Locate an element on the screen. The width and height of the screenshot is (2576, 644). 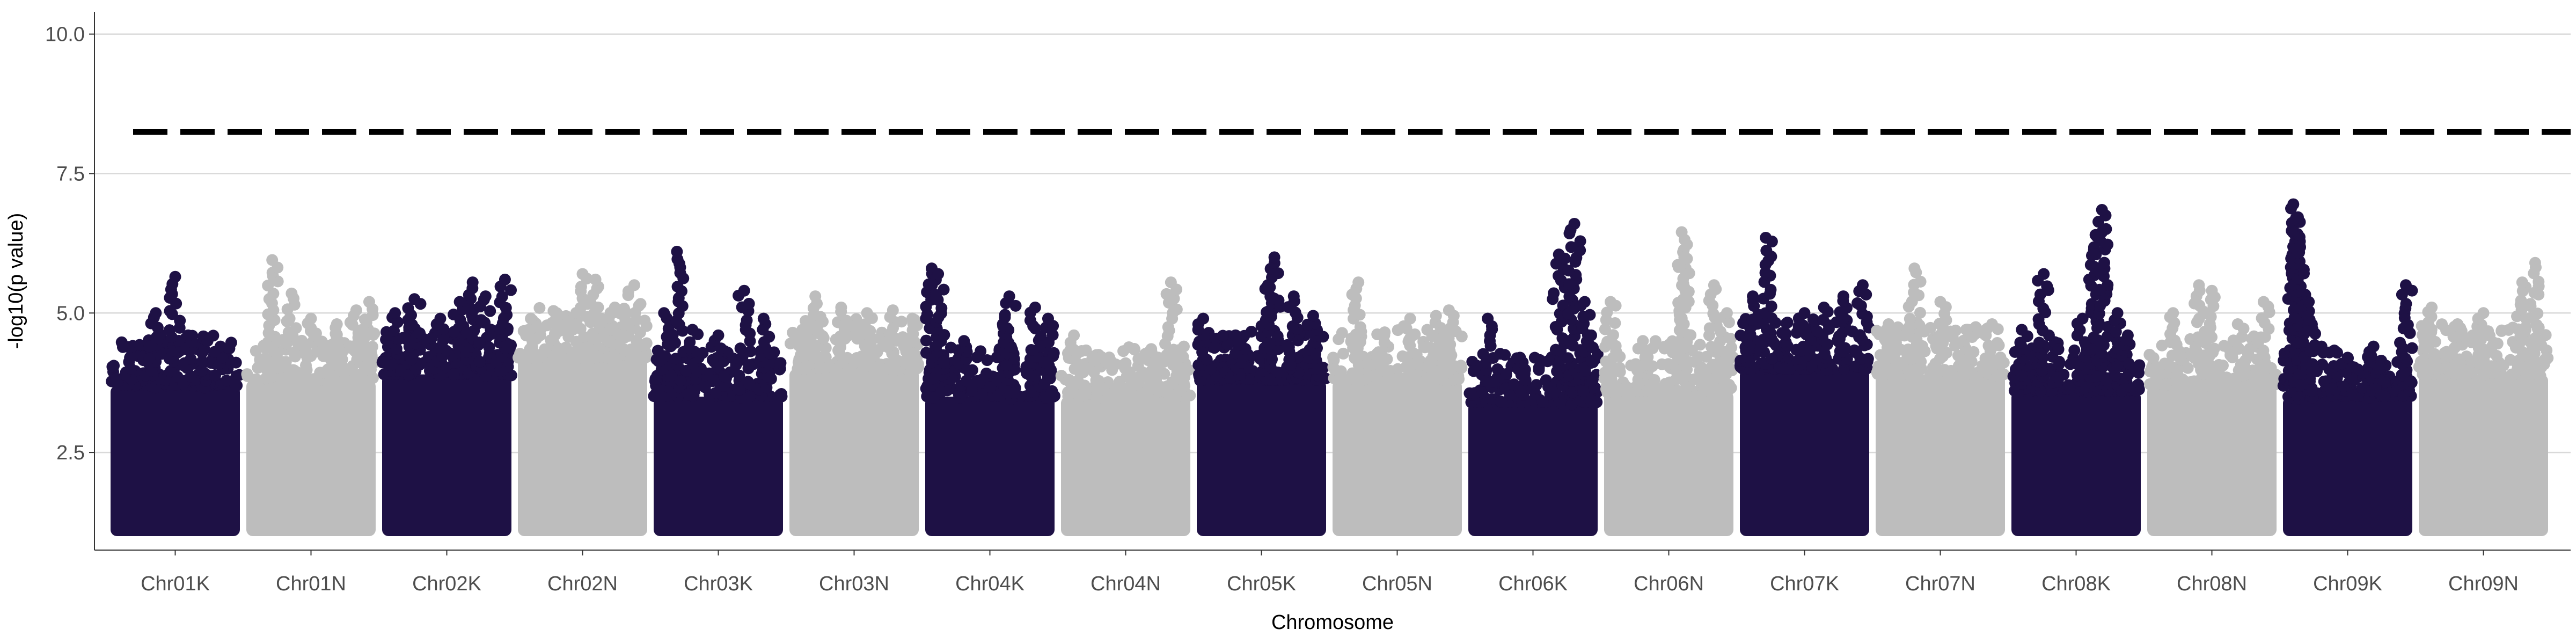
x-axis-title: Chromosome is located at coordinates (1332, 622).